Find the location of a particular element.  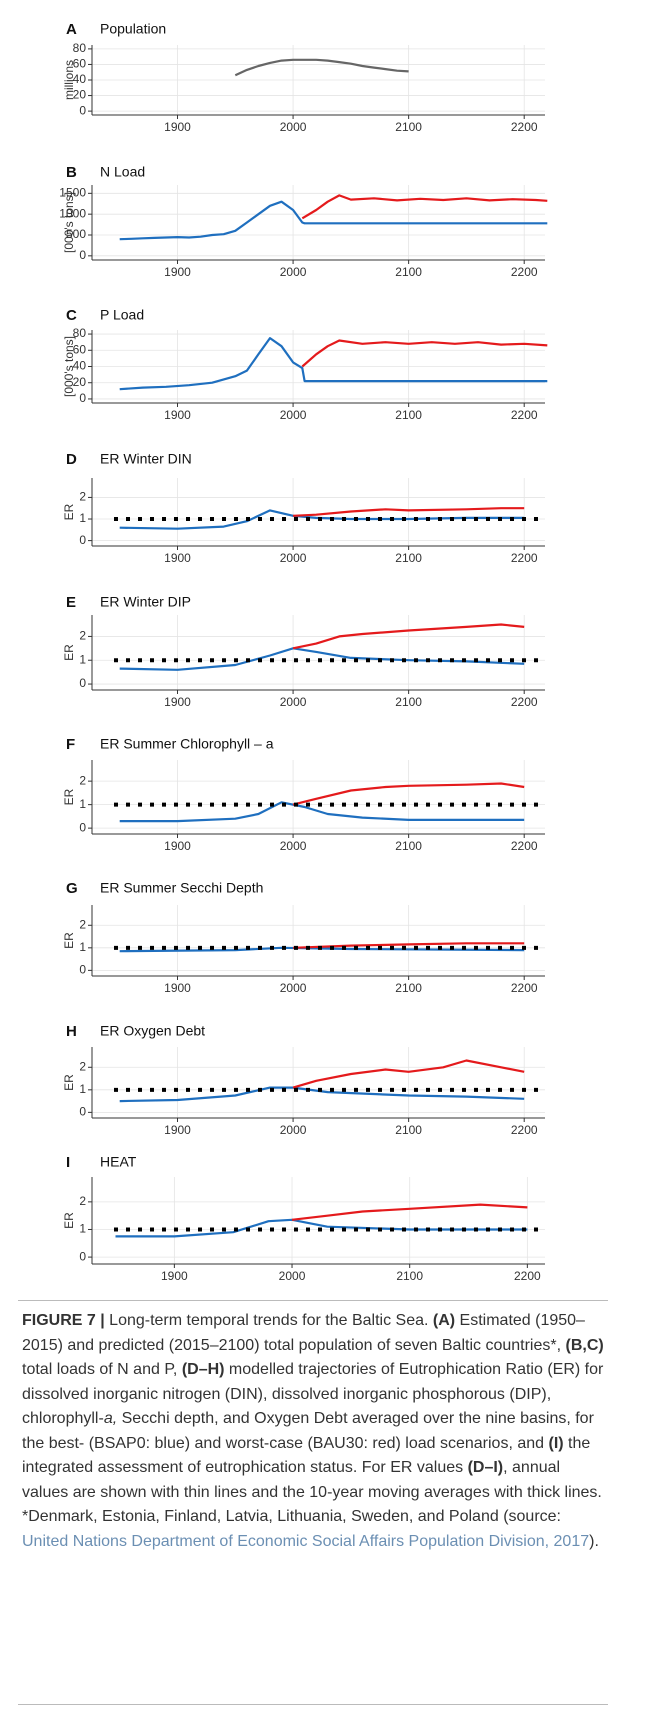

caption-segment: FIGURE 7 | is located at coordinates (63, 1320).